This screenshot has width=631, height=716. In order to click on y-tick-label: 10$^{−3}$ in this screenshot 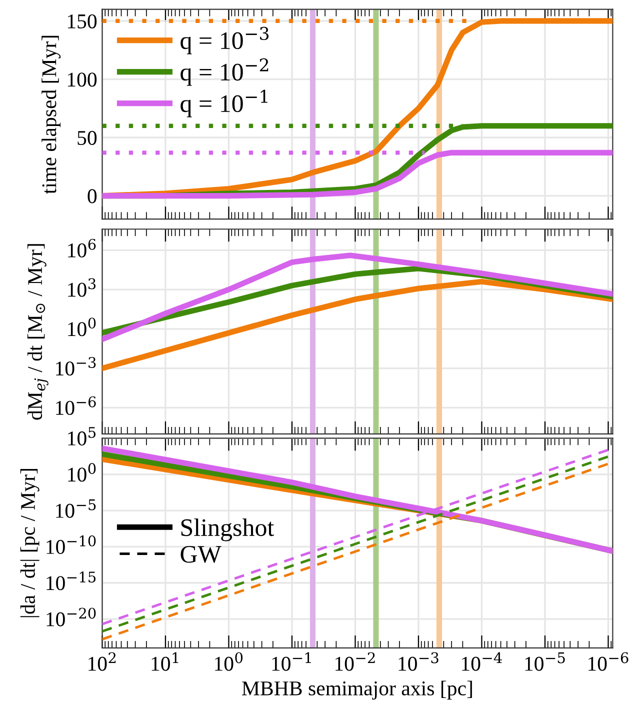, I will do `click(76, 366)`.